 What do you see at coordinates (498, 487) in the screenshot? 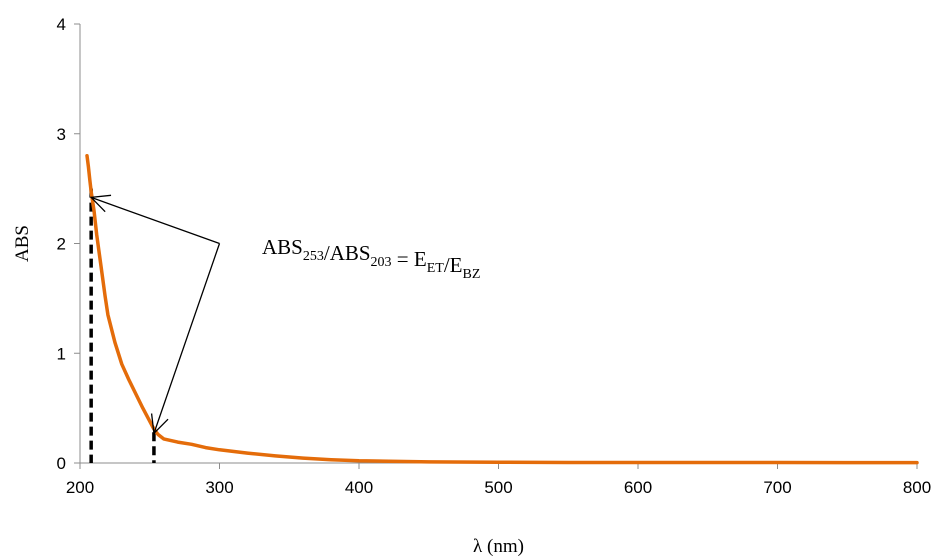
I see `x-tick-label: 500` at bounding box center [498, 487].